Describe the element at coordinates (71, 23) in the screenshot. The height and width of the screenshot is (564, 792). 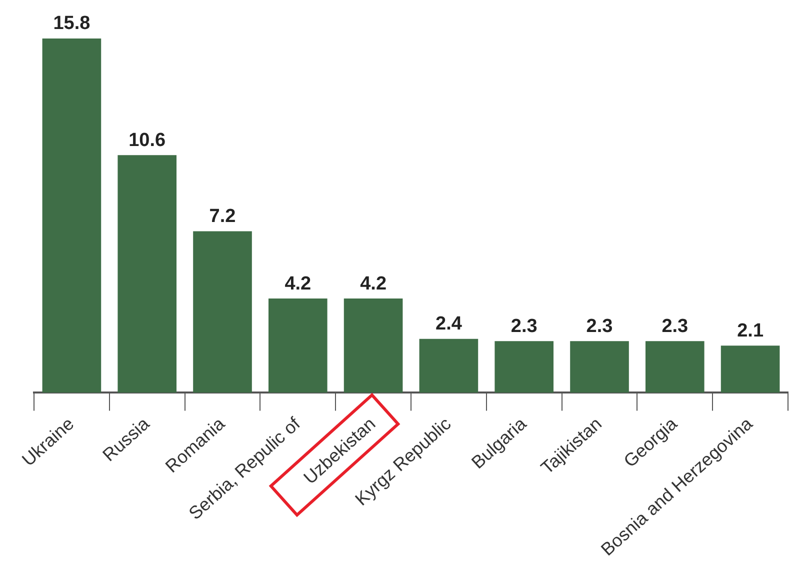
I see `data-label: 15.8` at that location.